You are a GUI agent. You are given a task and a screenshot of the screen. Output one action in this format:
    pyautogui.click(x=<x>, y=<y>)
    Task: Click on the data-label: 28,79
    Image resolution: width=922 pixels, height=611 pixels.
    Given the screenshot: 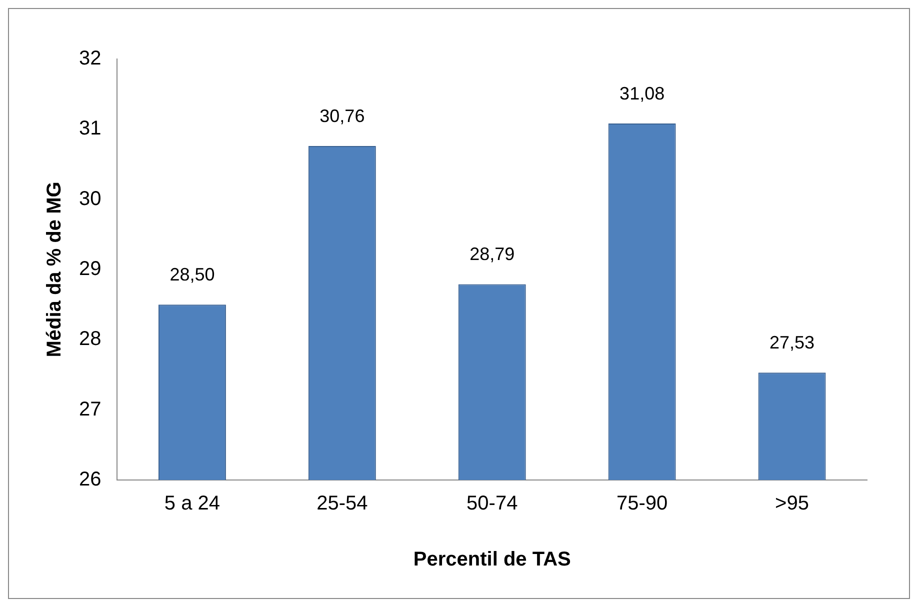 What is the action you would take?
    pyautogui.click(x=492, y=254)
    